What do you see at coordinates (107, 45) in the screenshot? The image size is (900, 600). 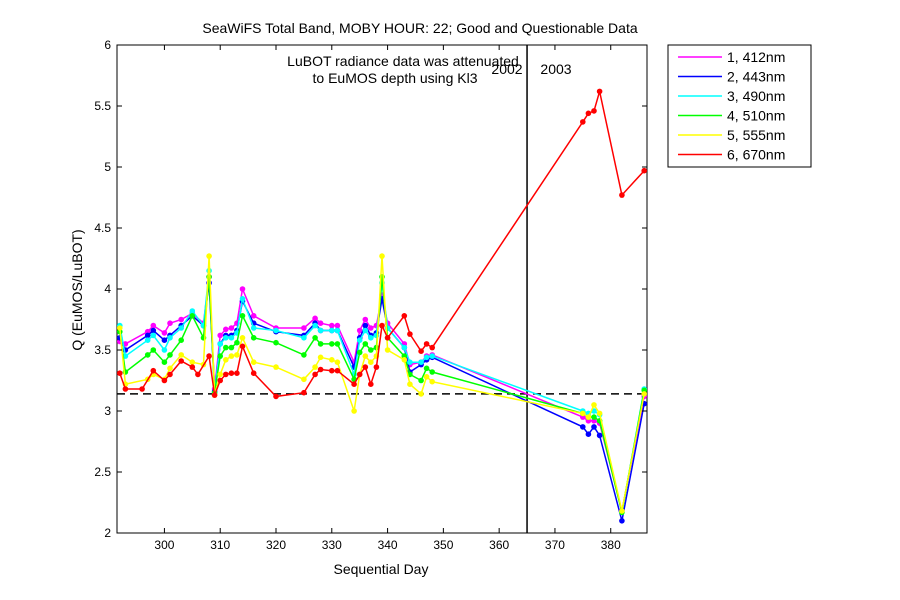 I see `y-tick-label: 6` at bounding box center [107, 45].